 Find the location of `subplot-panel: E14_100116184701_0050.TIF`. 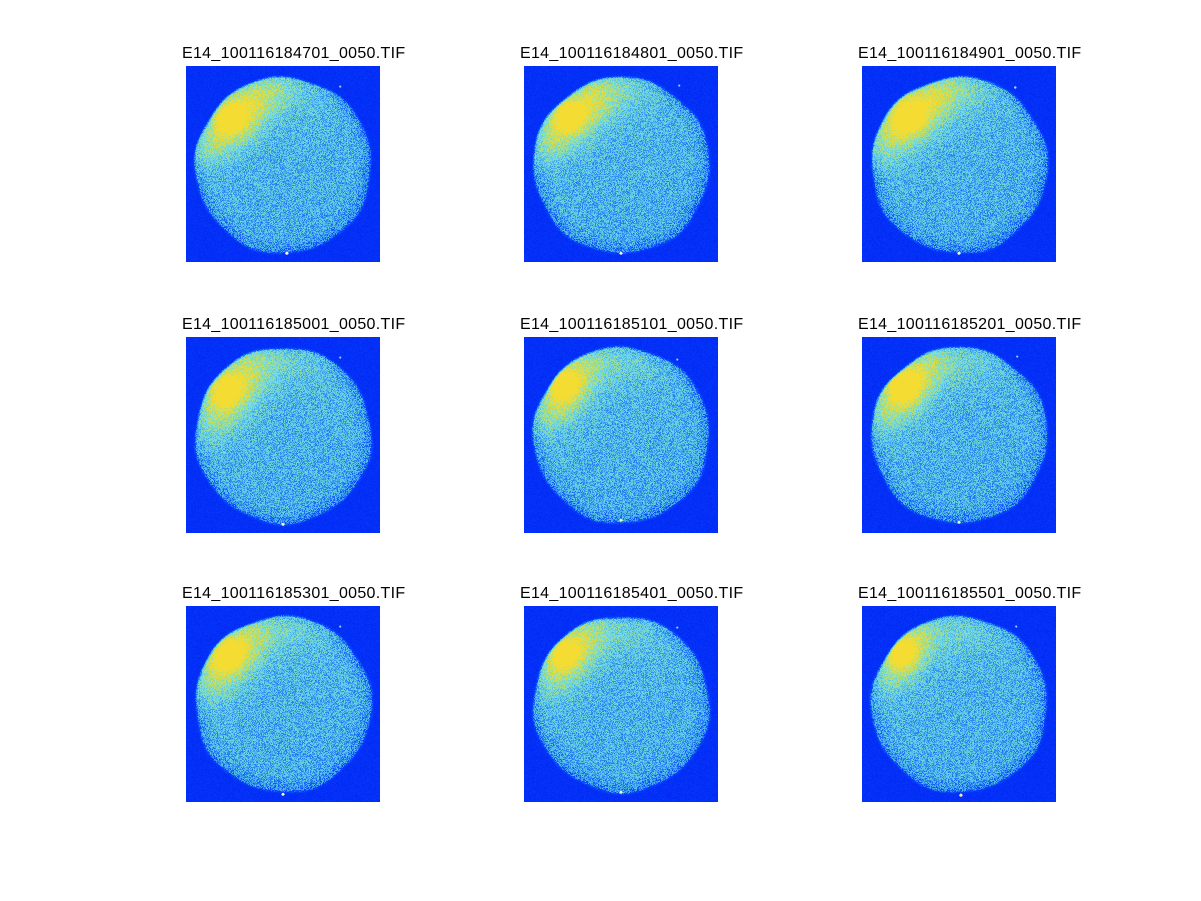

subplot-panel: E14_100116184701_0050.TIF is located at coordinates (293, 153).